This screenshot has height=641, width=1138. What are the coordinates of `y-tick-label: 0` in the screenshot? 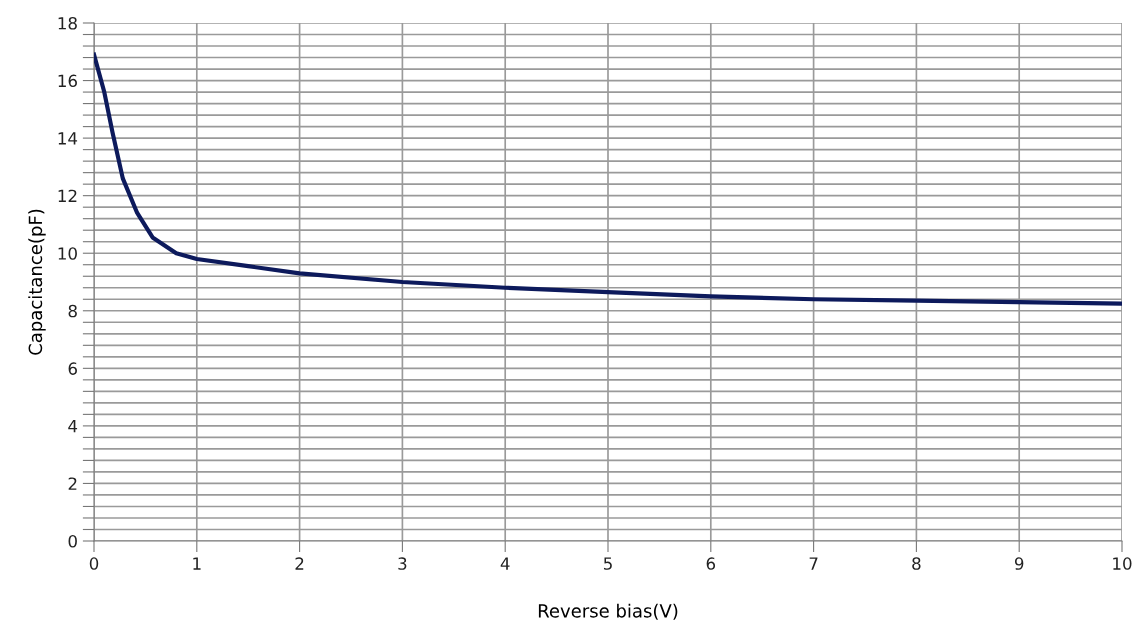 It's located at (72, 541).